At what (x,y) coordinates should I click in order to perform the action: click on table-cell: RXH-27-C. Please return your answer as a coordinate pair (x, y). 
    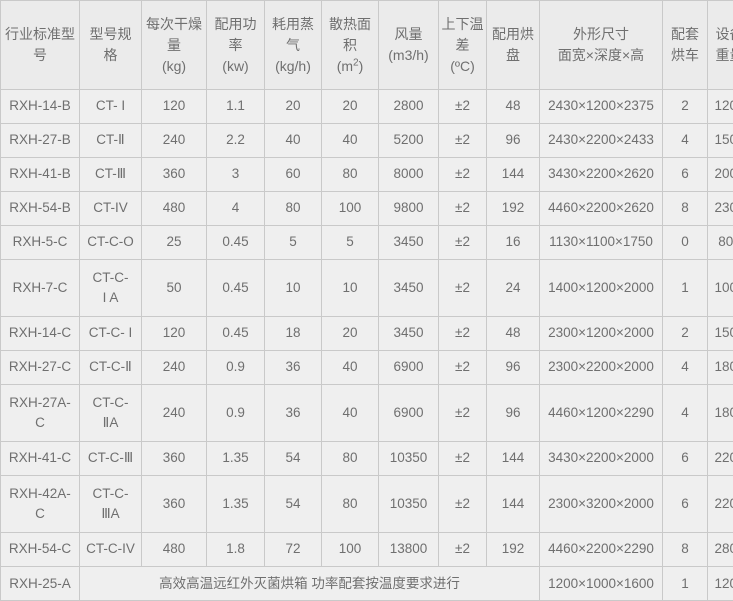
    Looking at the image, I should click on (40, 368).